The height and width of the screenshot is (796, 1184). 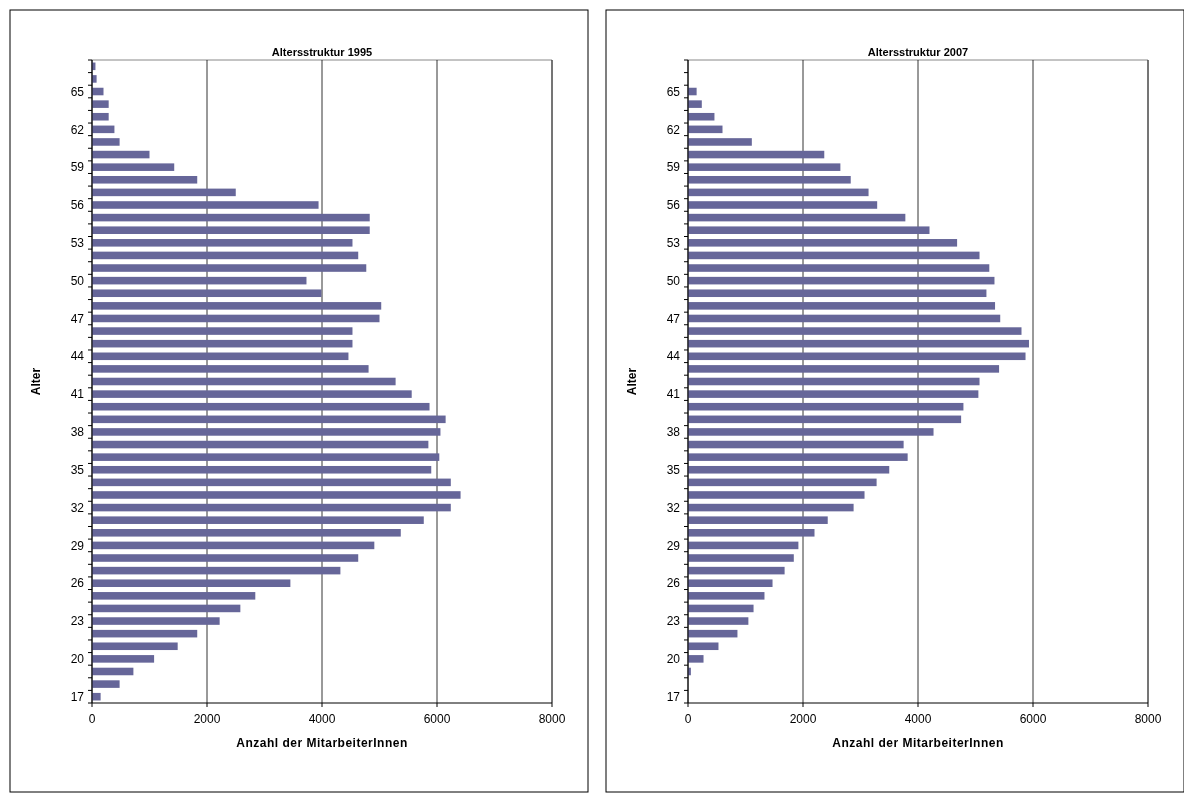 I want to click on y-tick-label: 38, so click(x=77, y=432).